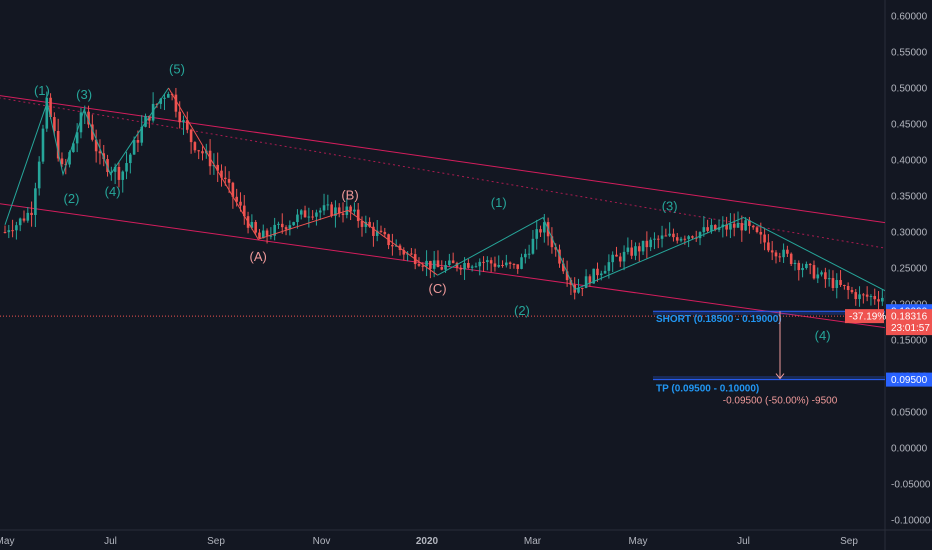 The image size is (932, 550). I want to click on x-tick-label: Mar, so click(533, 541).